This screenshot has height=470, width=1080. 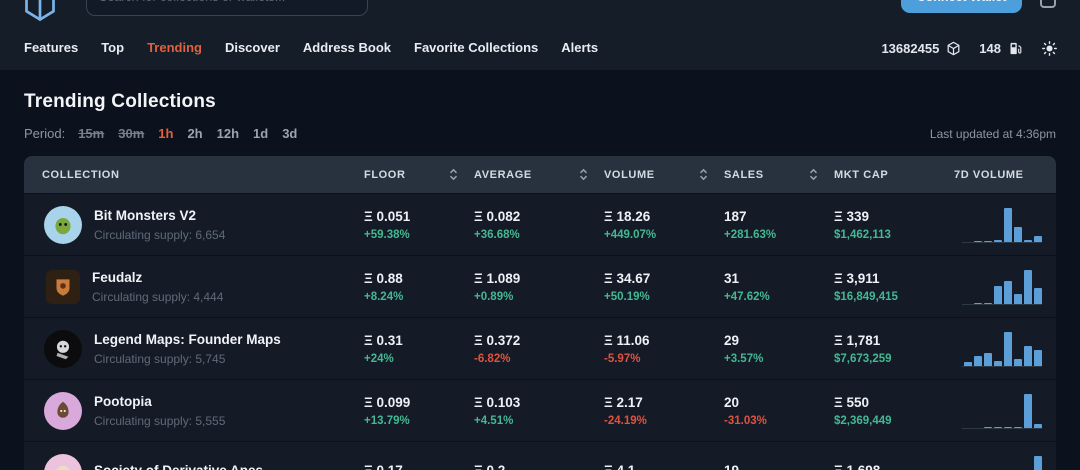 What do you see at coordinates (580, 47) in the screenshot?
I see `nav-item-alerts: Alerts` at bounding box center [580, 47].